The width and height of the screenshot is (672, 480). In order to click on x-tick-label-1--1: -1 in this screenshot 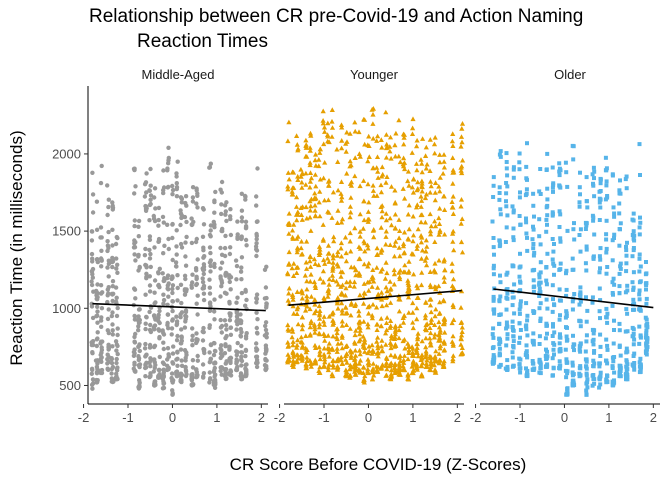, I will do `click(324, 417)`.